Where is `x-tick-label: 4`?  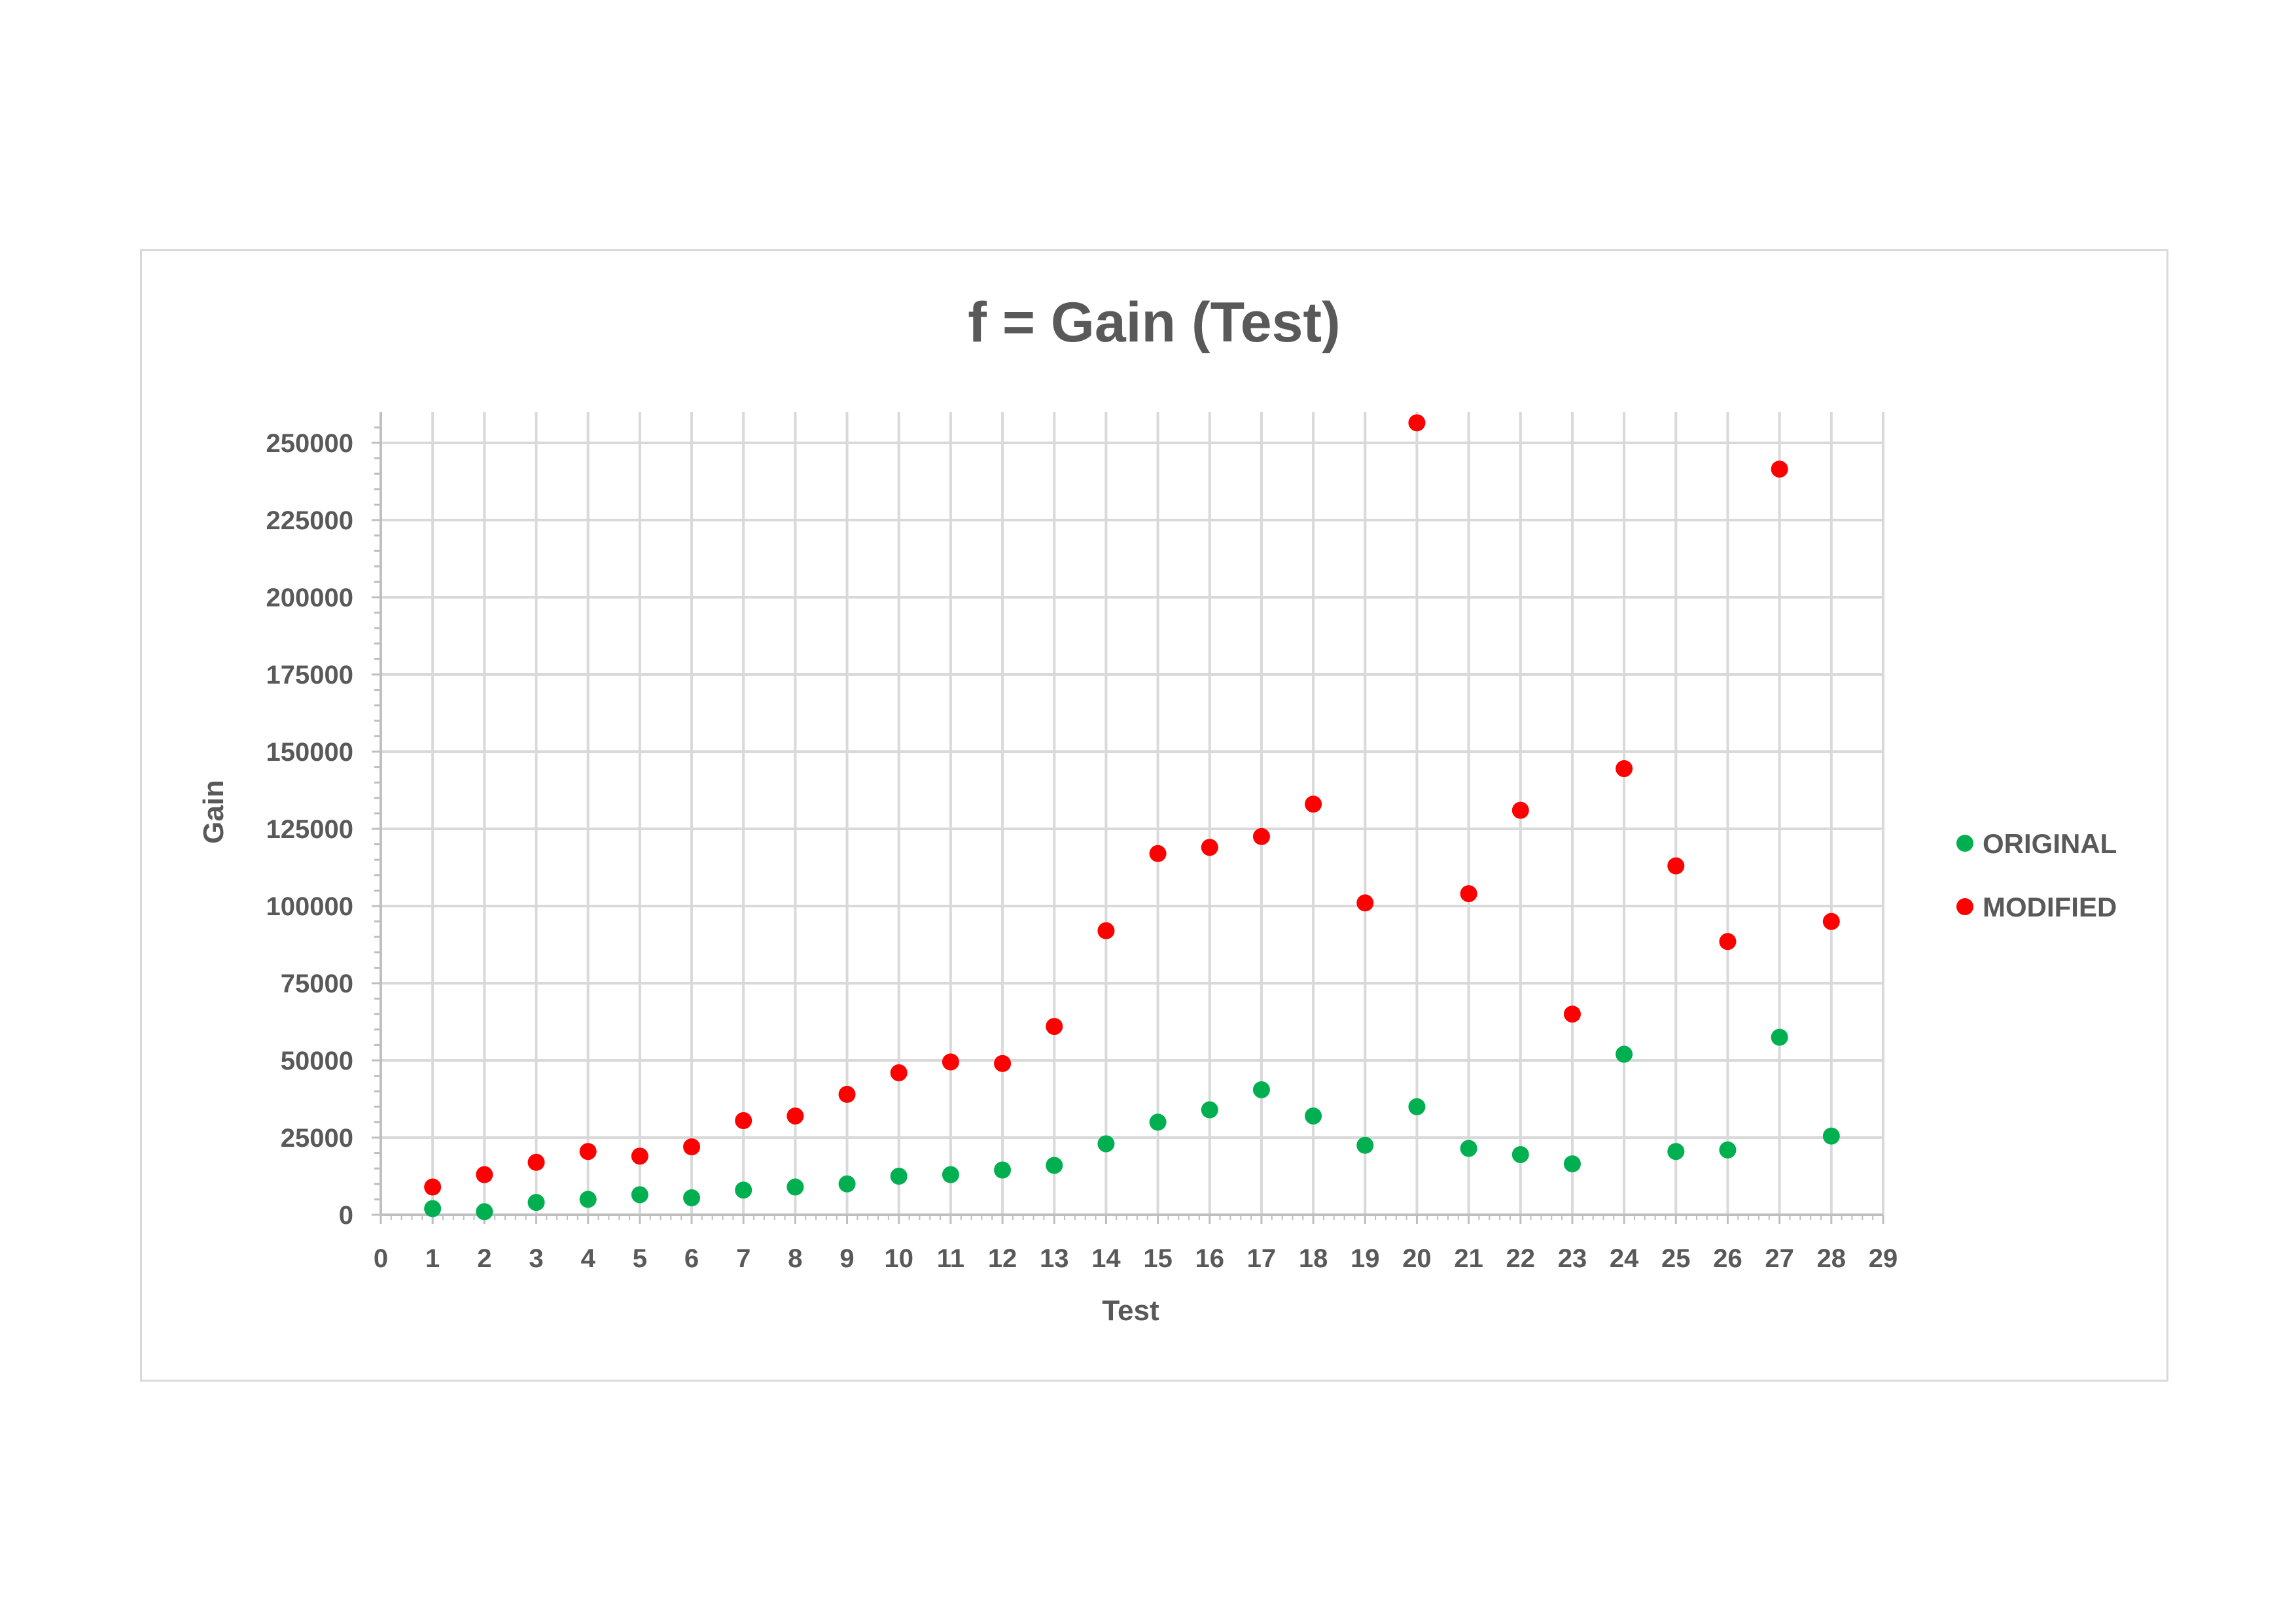
x-tick-label: 4 is located at coordinates (588, 1259).